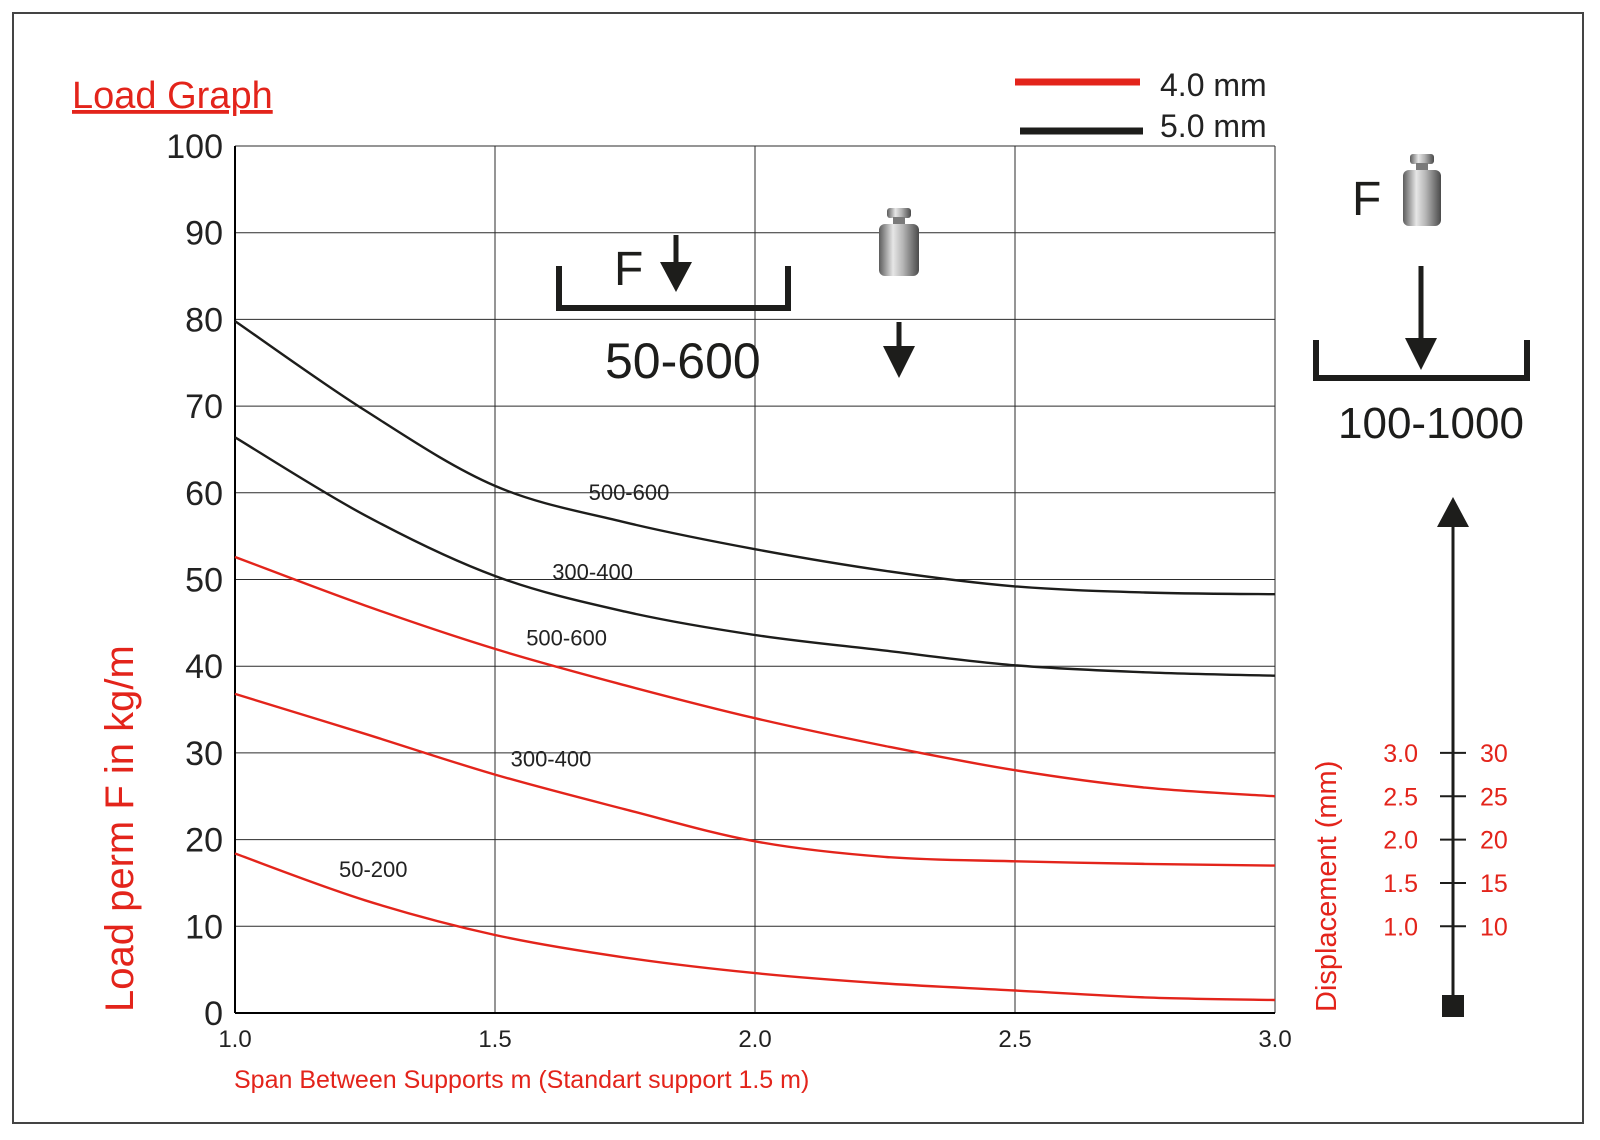 Image resolution: width=1600 pixels, height=1140 pixels. Describe the element at coordinates (1431, 423) in the screenshot. I see `span-range-large: 100-1000` at that location.